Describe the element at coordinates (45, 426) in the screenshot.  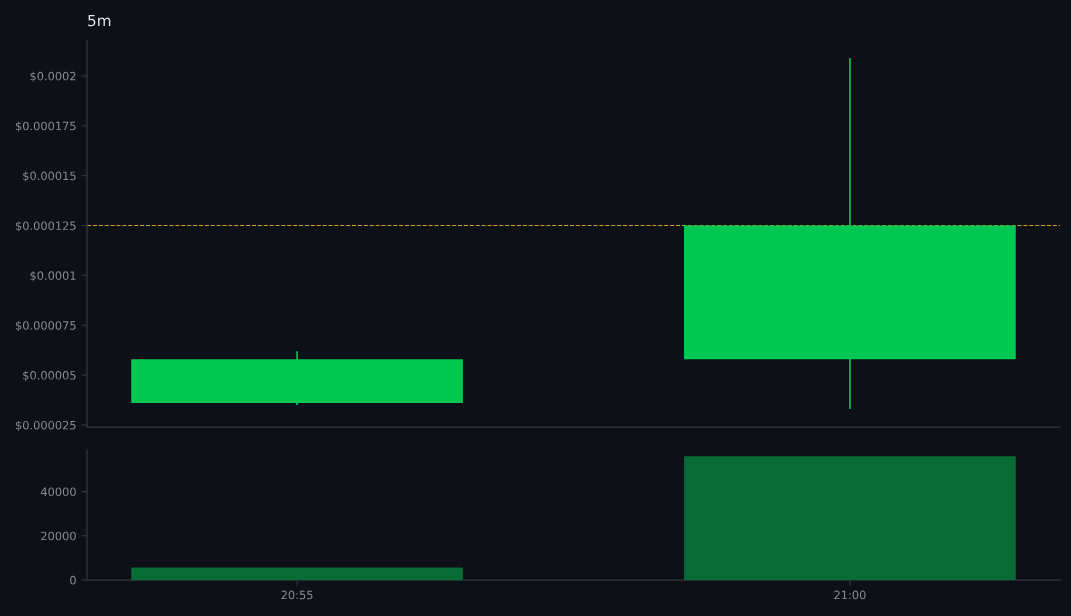
I see `y-tick-label: $0.000025` at that location.